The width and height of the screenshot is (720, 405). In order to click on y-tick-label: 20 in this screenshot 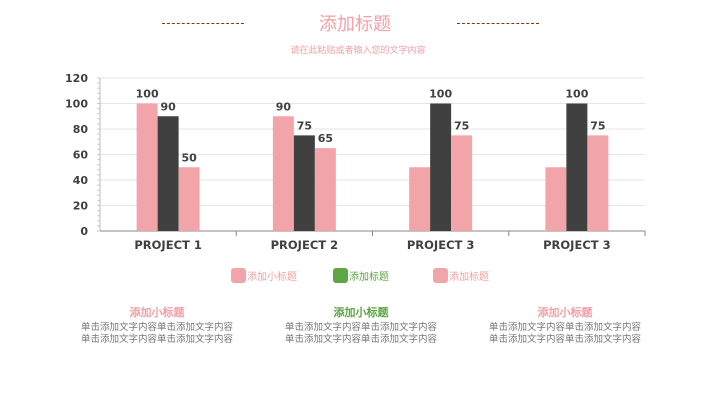, I will do `click(81, 206)`.